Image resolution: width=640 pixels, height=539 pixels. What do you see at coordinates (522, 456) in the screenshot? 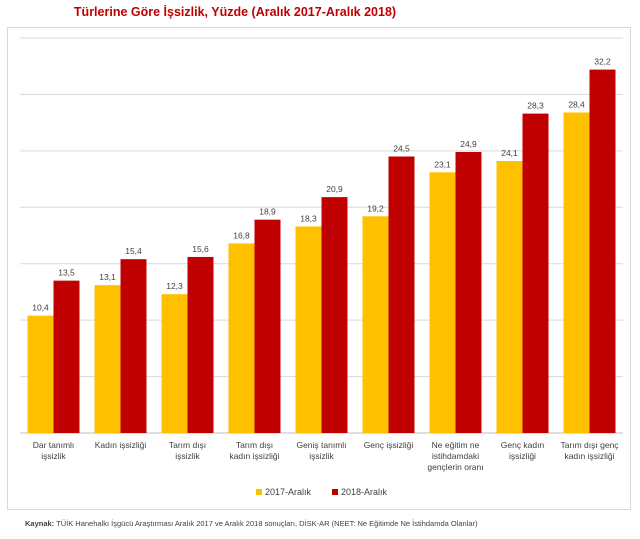
I see `x-tick-label-line: işsizliği` at bounding box center [522, 456].